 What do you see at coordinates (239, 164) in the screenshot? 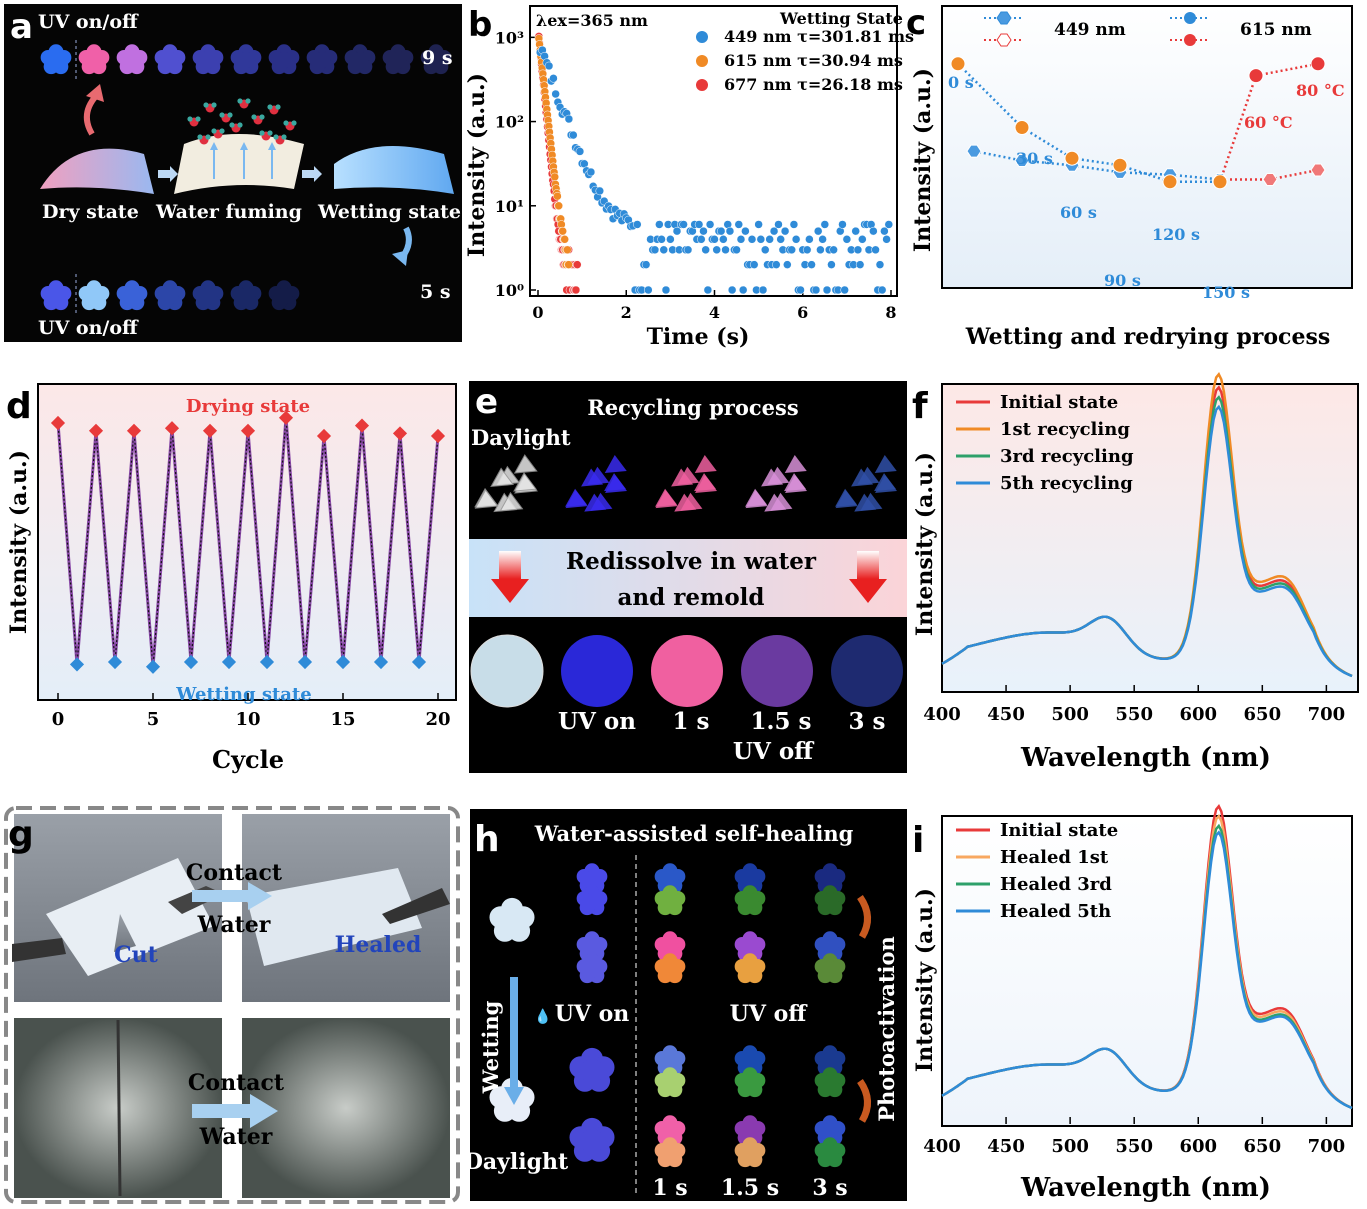
I see `fuming-film` at bounding box center [239, 164].